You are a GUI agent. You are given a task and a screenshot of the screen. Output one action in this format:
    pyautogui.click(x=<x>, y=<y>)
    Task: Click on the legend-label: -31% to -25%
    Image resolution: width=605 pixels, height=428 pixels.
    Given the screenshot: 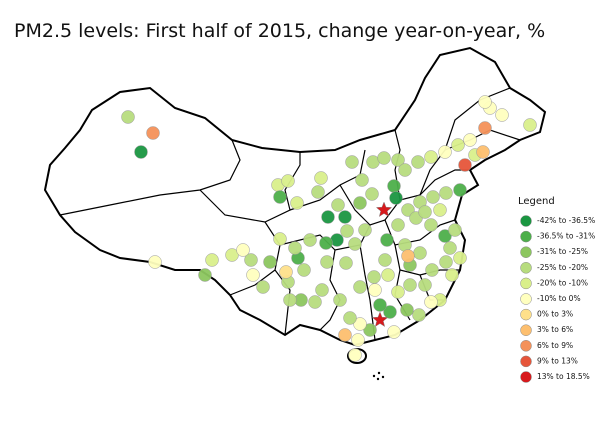 What is the action you would take?
    pyautogui.click(x=562, y=251)
    